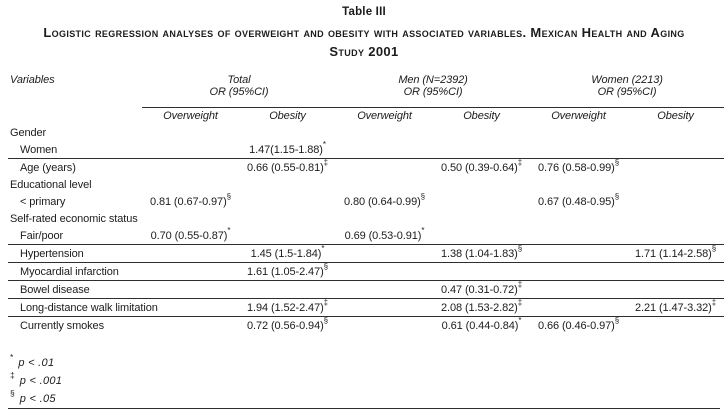 This screenshot has width=728, height=419. Describe the element at coordinates (369, 364) in the screenshot. I see `footnote: * p < .01` at that location.